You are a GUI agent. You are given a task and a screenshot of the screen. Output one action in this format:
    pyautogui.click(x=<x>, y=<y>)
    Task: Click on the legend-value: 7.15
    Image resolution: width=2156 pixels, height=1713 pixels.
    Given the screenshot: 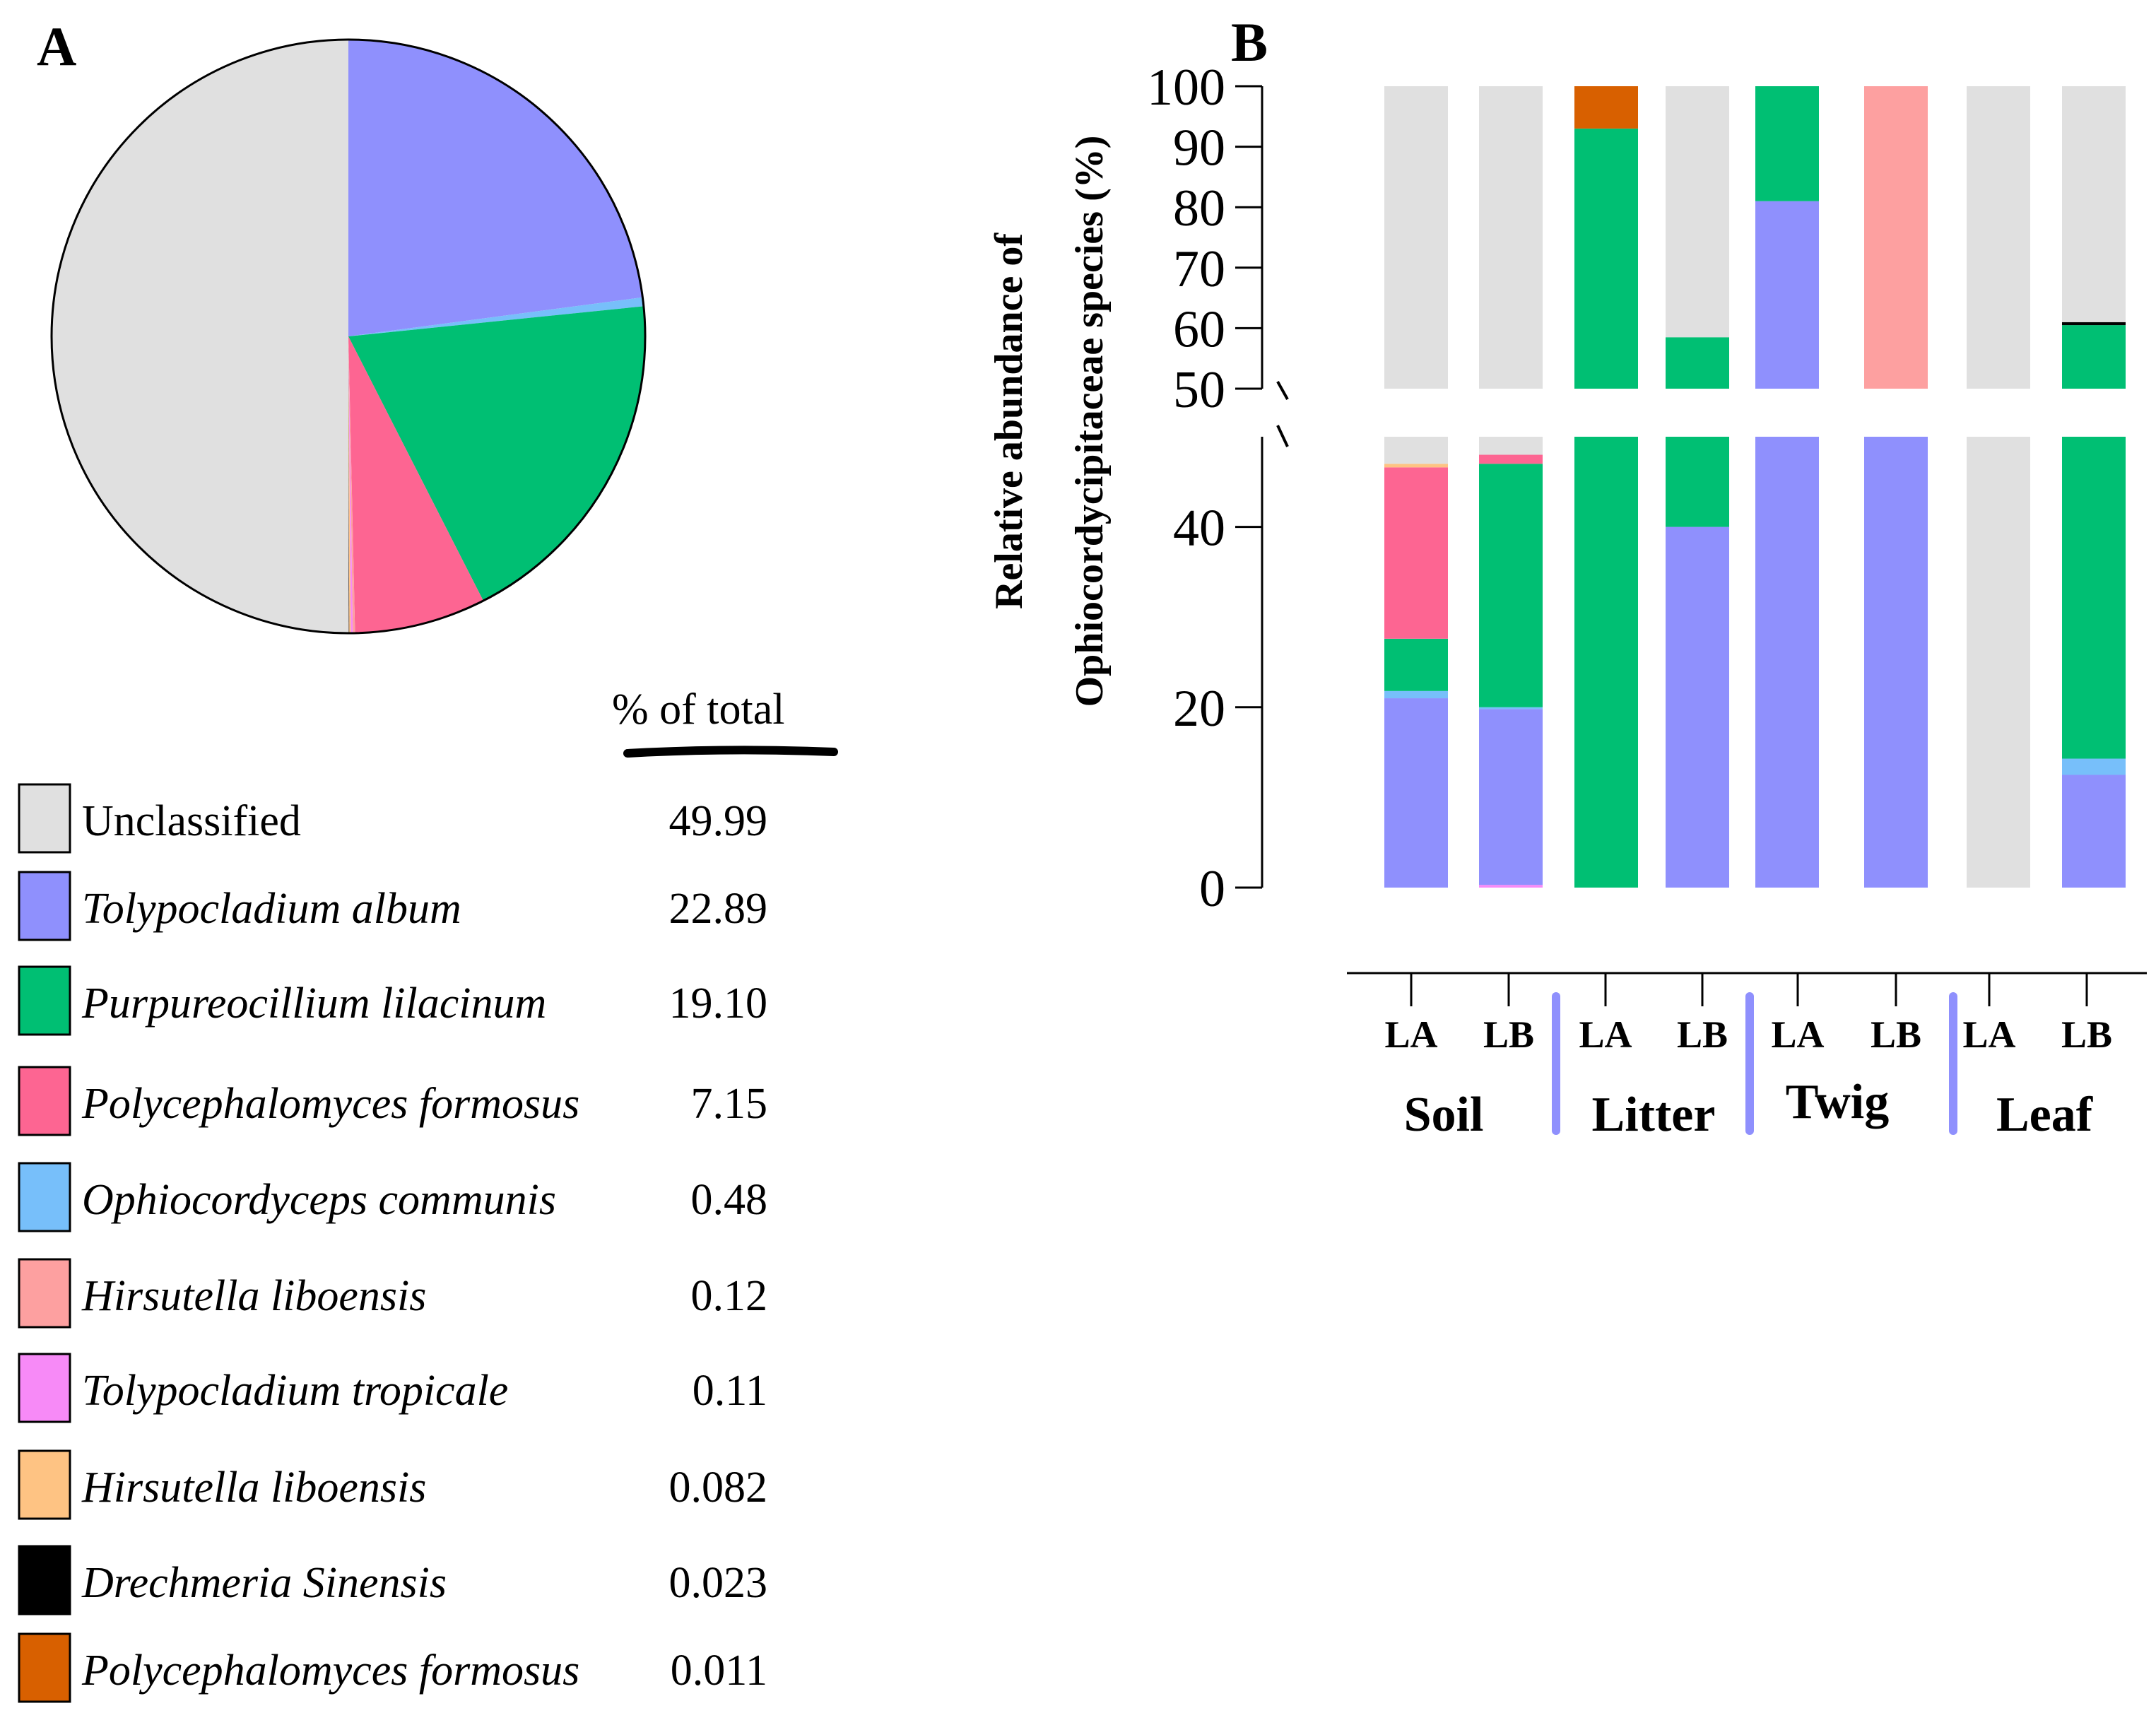 What is the action you would take?
    pyautogui.click(x=729, y=1104)
    